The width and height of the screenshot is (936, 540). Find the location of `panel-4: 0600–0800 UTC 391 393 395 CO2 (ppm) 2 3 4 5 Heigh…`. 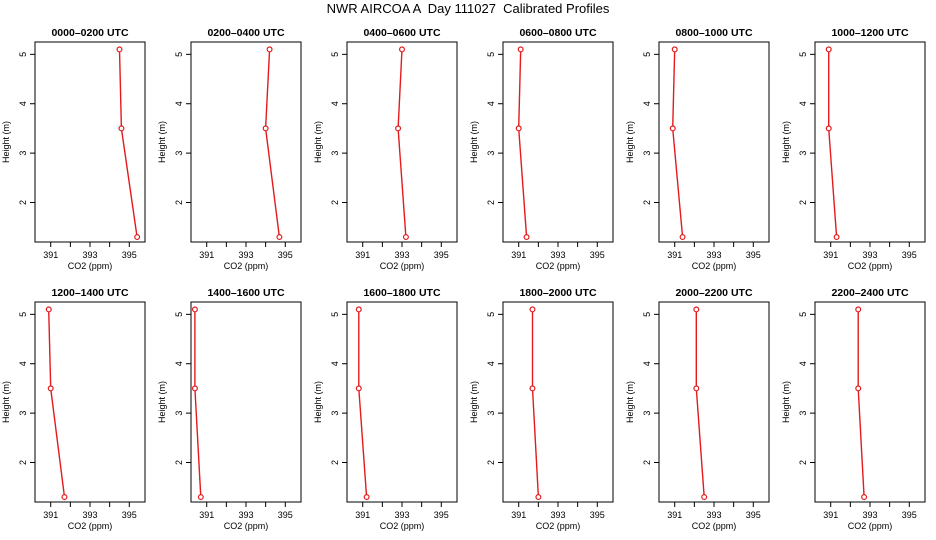

panel-4: 0600–0800 UTC 391 393 395 CO2 (ppm) 2 3 4 5 Heigh… is located at coordinates (541, 149).